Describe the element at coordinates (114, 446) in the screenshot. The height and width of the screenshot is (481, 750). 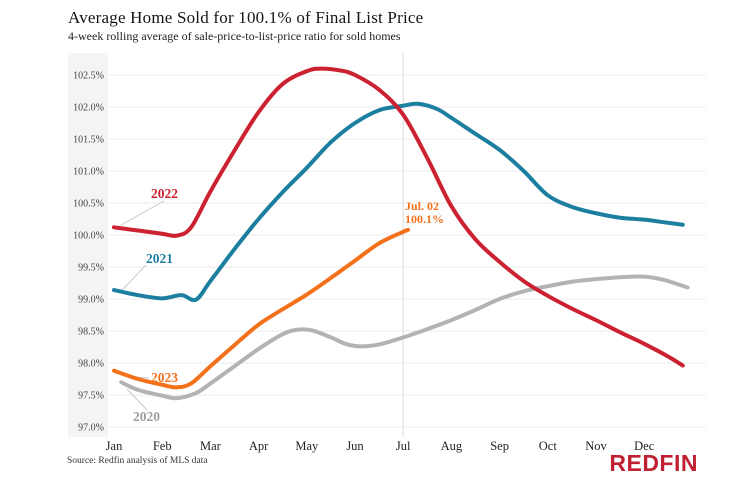
I see `x-tick-label: Jan` at that location.